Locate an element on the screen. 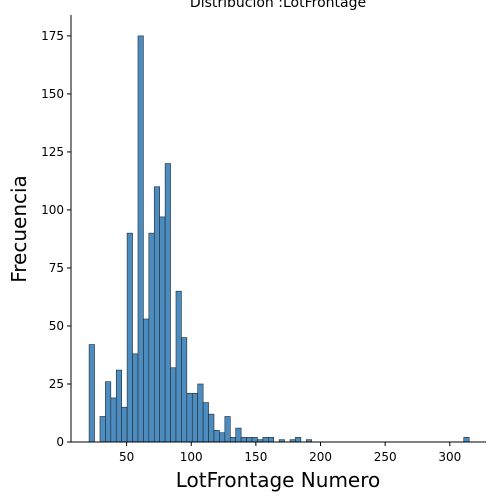 The height and width of the screenshot is (500, 500). y-axis-label: Frecuencia is located at coordinates (19, 229).